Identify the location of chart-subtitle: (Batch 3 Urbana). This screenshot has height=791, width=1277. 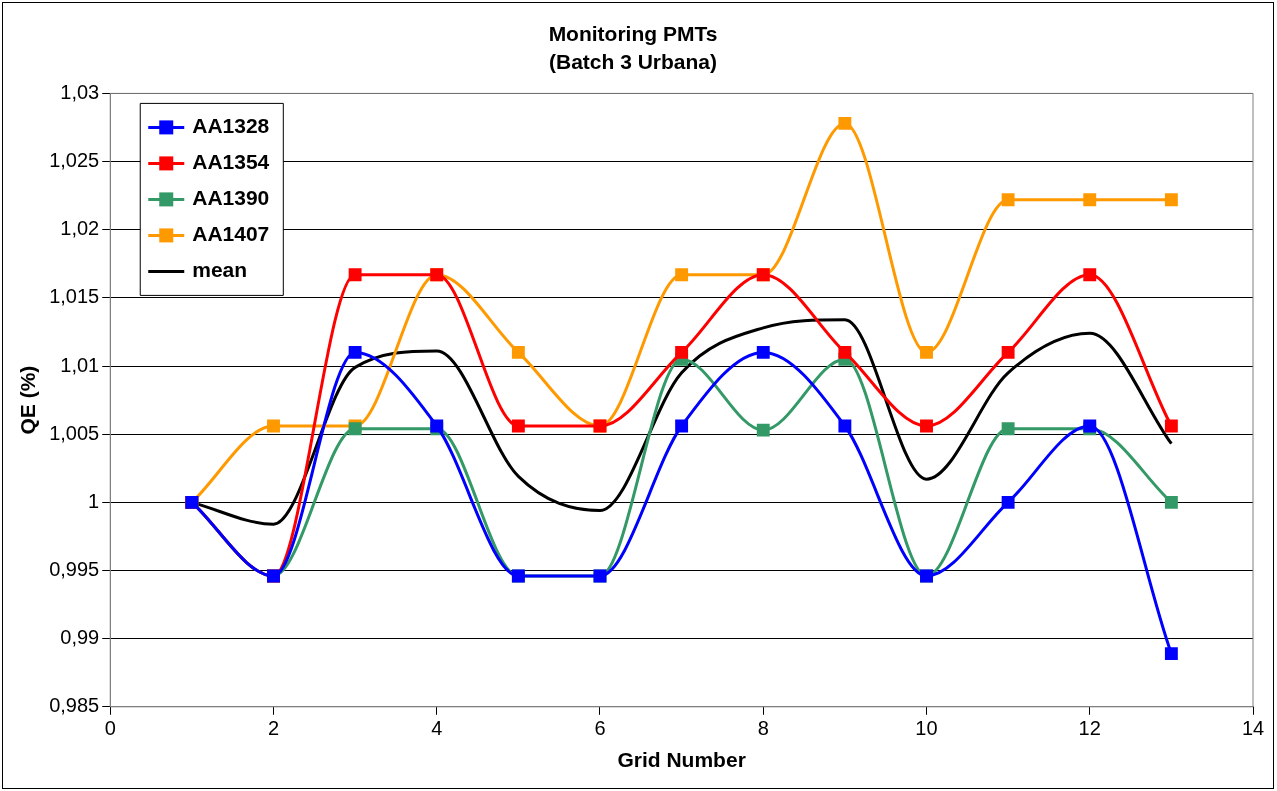
(633, 61).